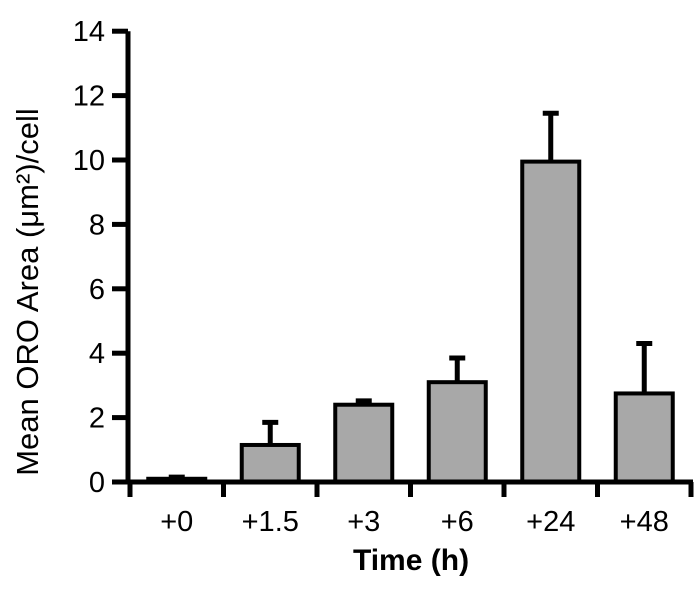 The image size is (700, 598). Describe the element at coordinates (176, 522) in the screenshot. I see `x-tick-label: +0` at that location.